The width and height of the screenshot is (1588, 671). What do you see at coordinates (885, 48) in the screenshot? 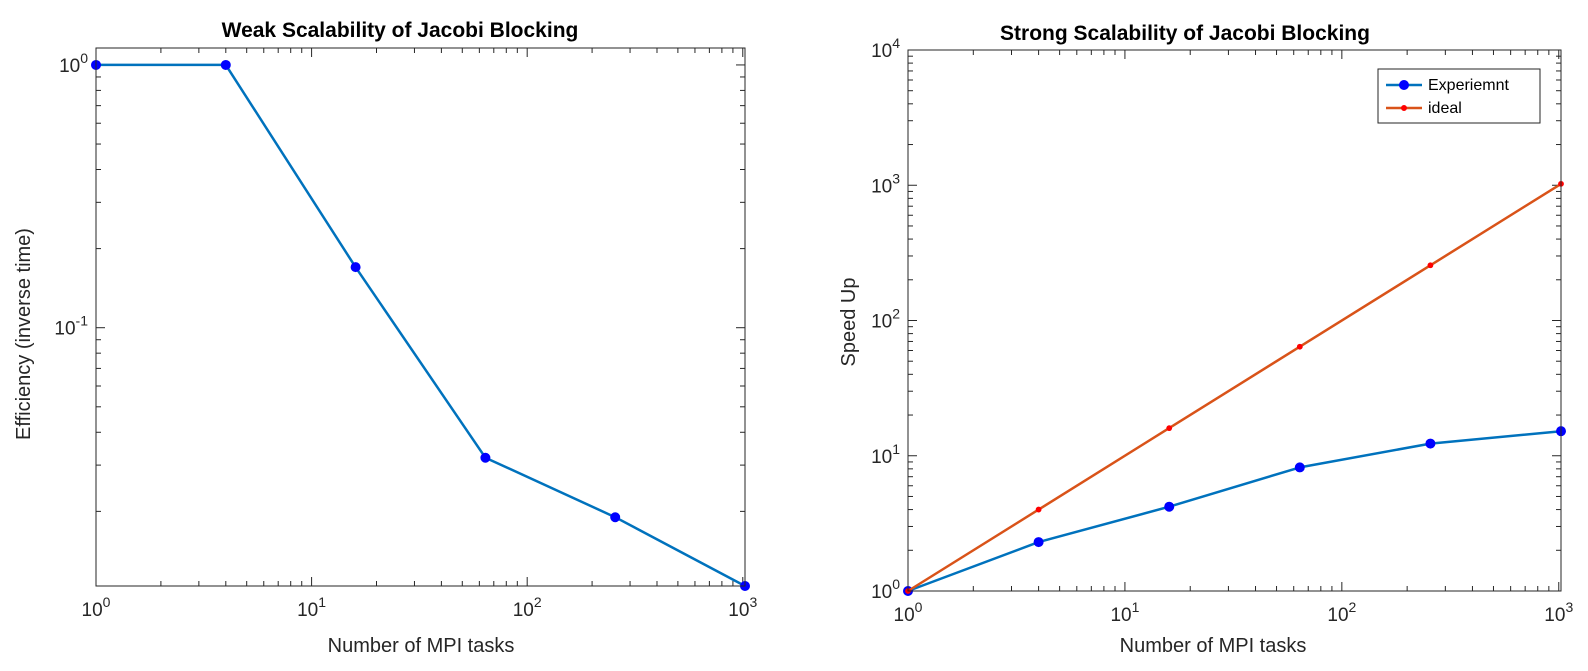
I see `y-tick-label: 10⁴` at bounding box center [885, 48].